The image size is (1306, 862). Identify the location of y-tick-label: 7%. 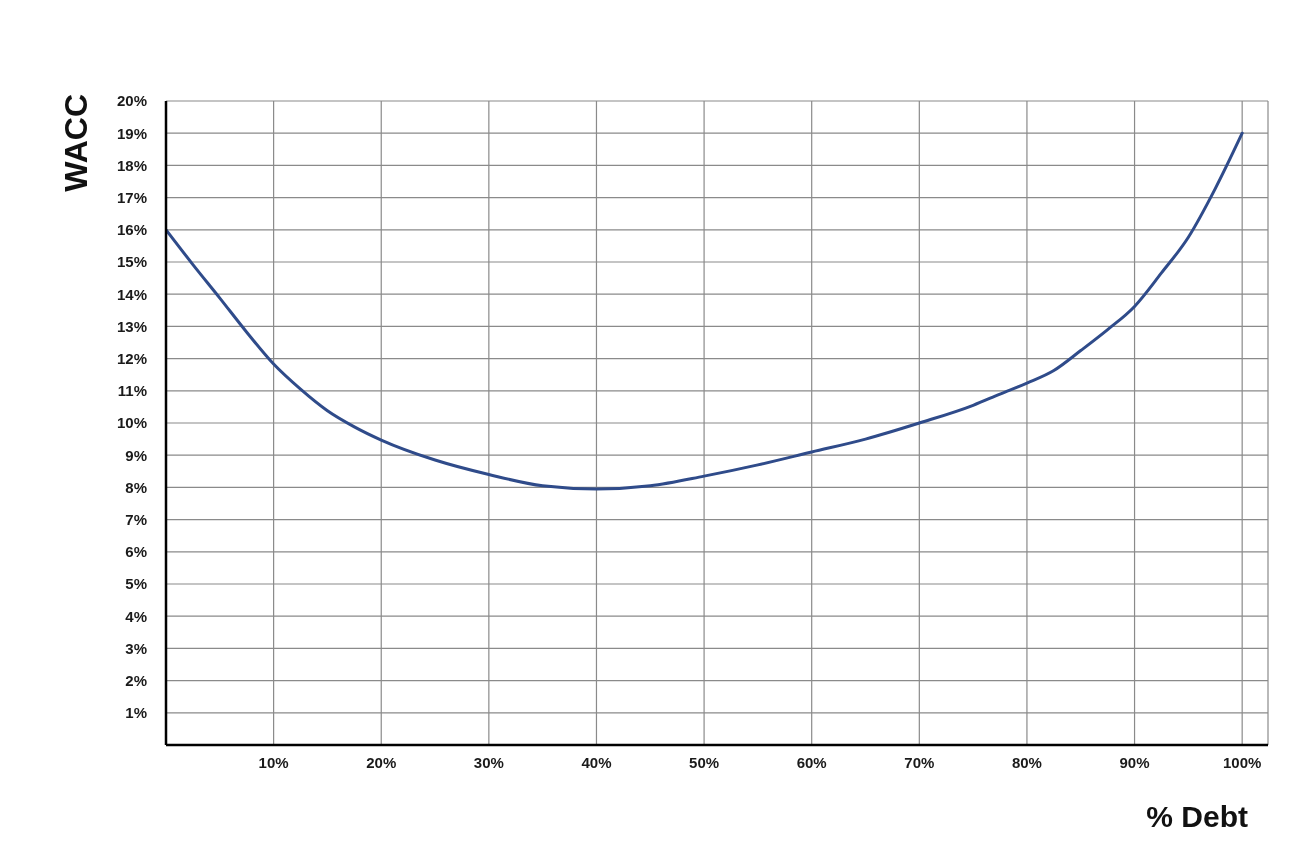
(136, 519).